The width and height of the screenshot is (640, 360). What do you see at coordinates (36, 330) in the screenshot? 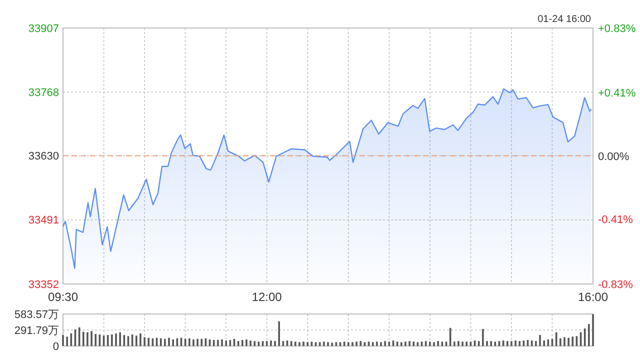
I see `y-tick-label: 291.79万` at bounding box center [36, 330].